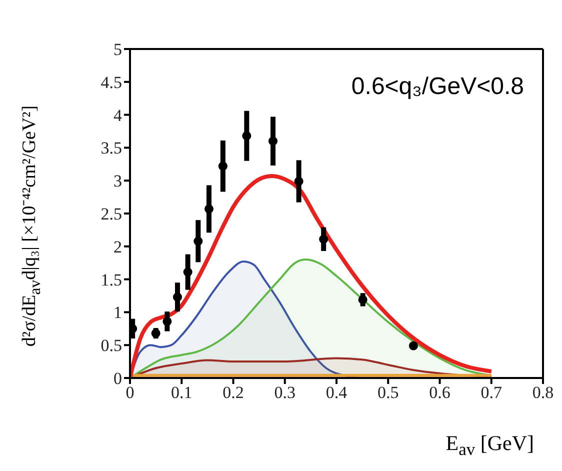 The width and height of the screenshot is (562, 471). What do you see at coordinates (181, 392) in the screenshot?
I see `x-tick-label: 0.1` at bounding box center [181, 392].